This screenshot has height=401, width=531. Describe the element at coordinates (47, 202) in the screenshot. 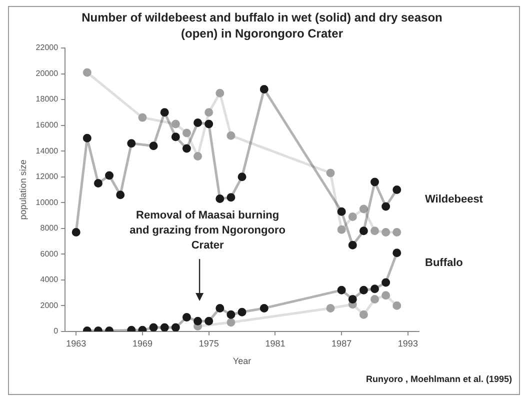

I see `y-tick-label: 10000` at that location.